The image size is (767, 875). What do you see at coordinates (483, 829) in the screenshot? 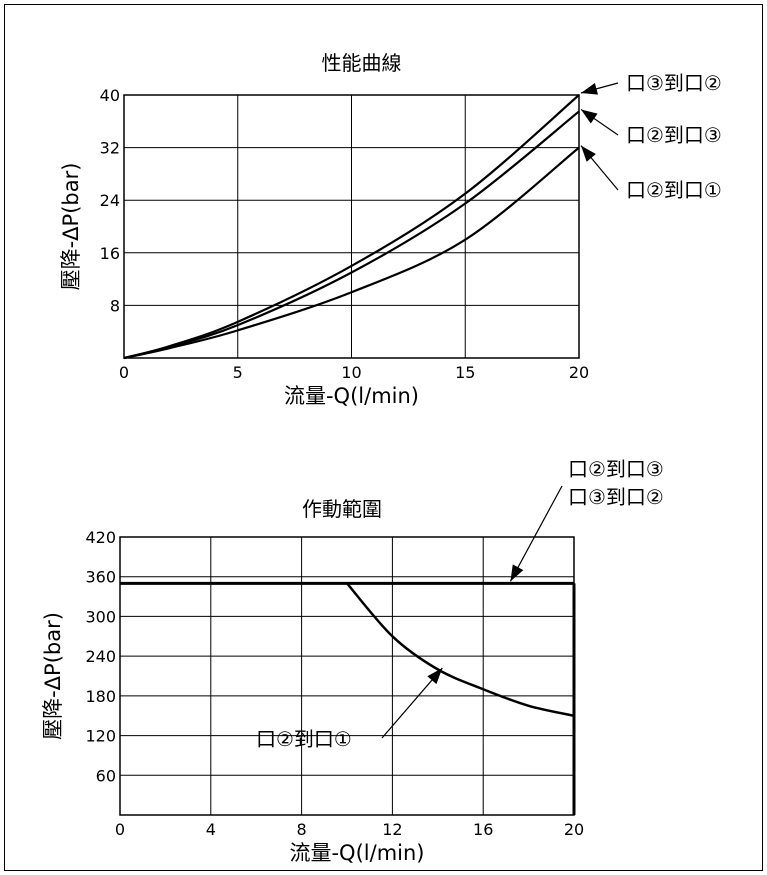
I see `x-tick-label: 16` at bounding box center [483, 829].